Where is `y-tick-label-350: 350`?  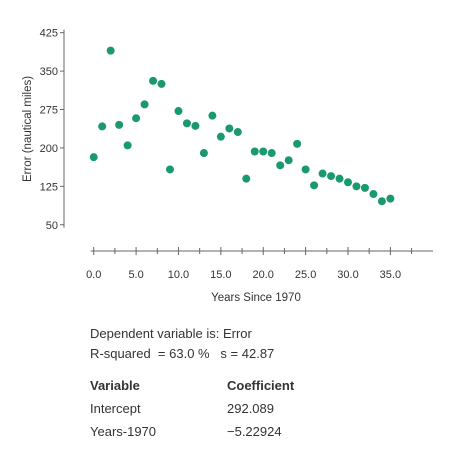 y-tick-label-350: 350 is located at coordinates (49, 72).